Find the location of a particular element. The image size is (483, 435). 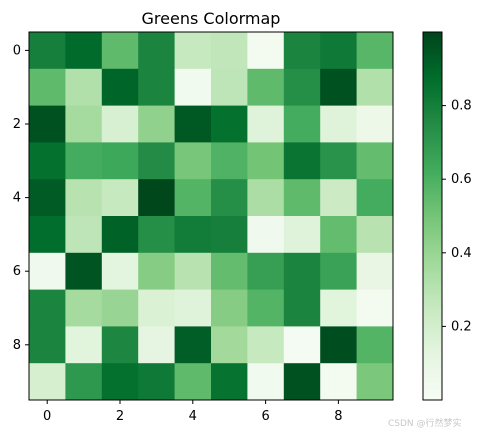

heatmap-cell-r3-c8 is located at coordinates (338, 161).